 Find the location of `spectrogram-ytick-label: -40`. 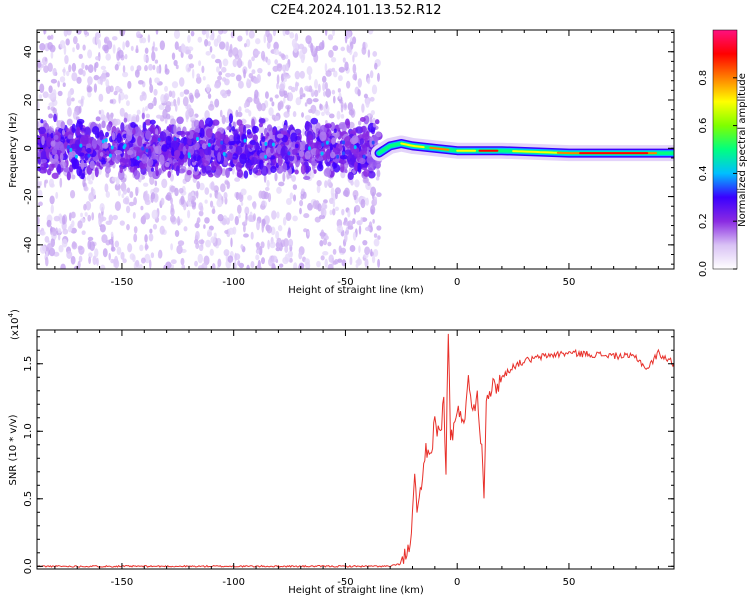

spectrogram-ytick-label: -40 is located at coordinates (28, 245).